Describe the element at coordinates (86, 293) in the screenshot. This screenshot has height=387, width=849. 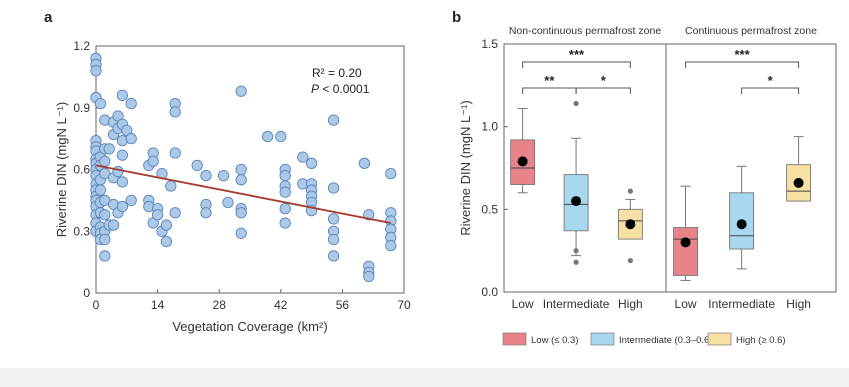
I see `y-tick-label-a: 0` at that location.